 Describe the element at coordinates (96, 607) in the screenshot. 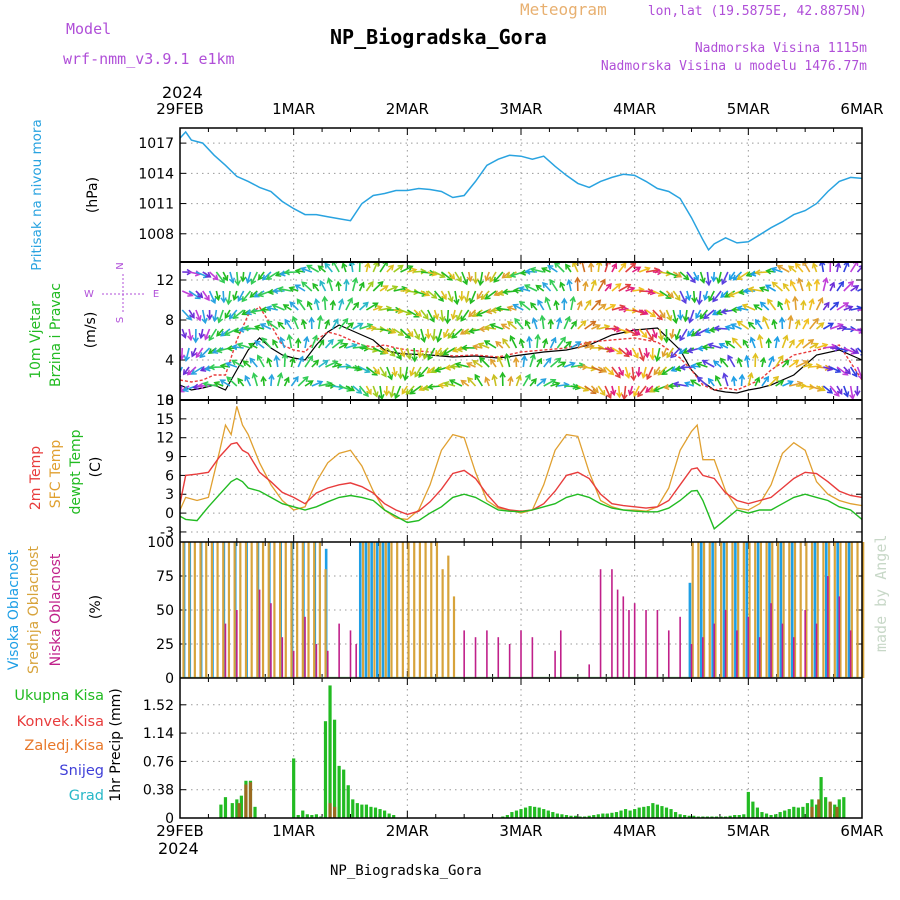

I see `cloud-unit: (%)` at that location.